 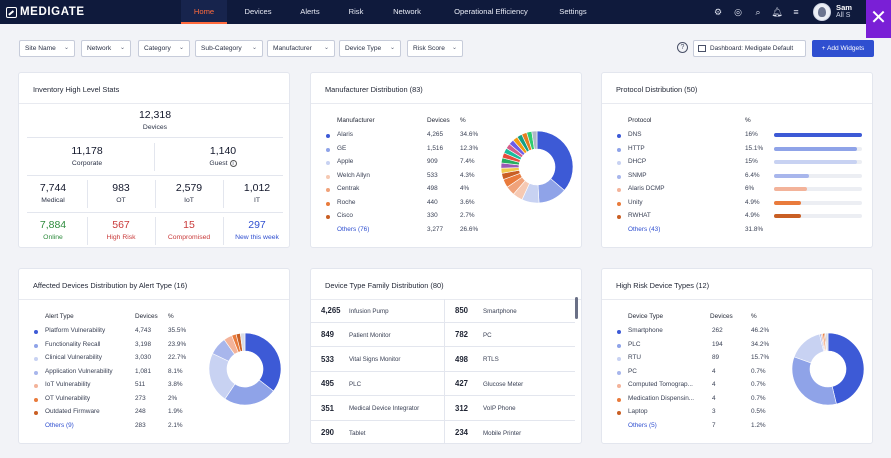 I want to click on table-row: IoT Vulnerability 511 3.8%, so click(x=109, y=388).